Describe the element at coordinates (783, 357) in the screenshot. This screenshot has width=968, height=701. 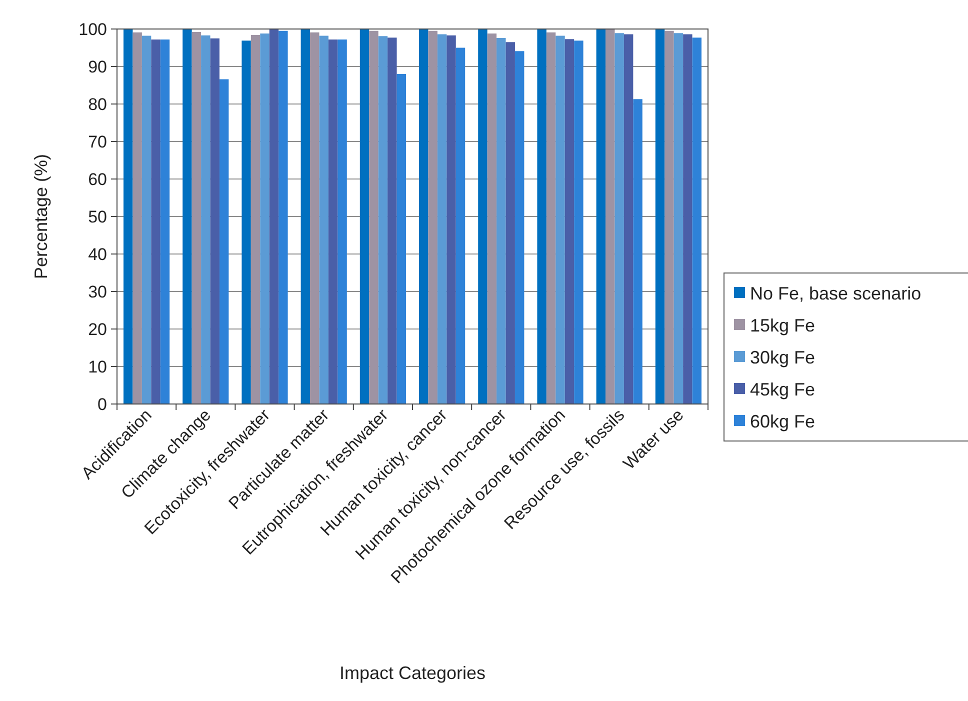
I see `legend-label: 30kg Fe` at that location.